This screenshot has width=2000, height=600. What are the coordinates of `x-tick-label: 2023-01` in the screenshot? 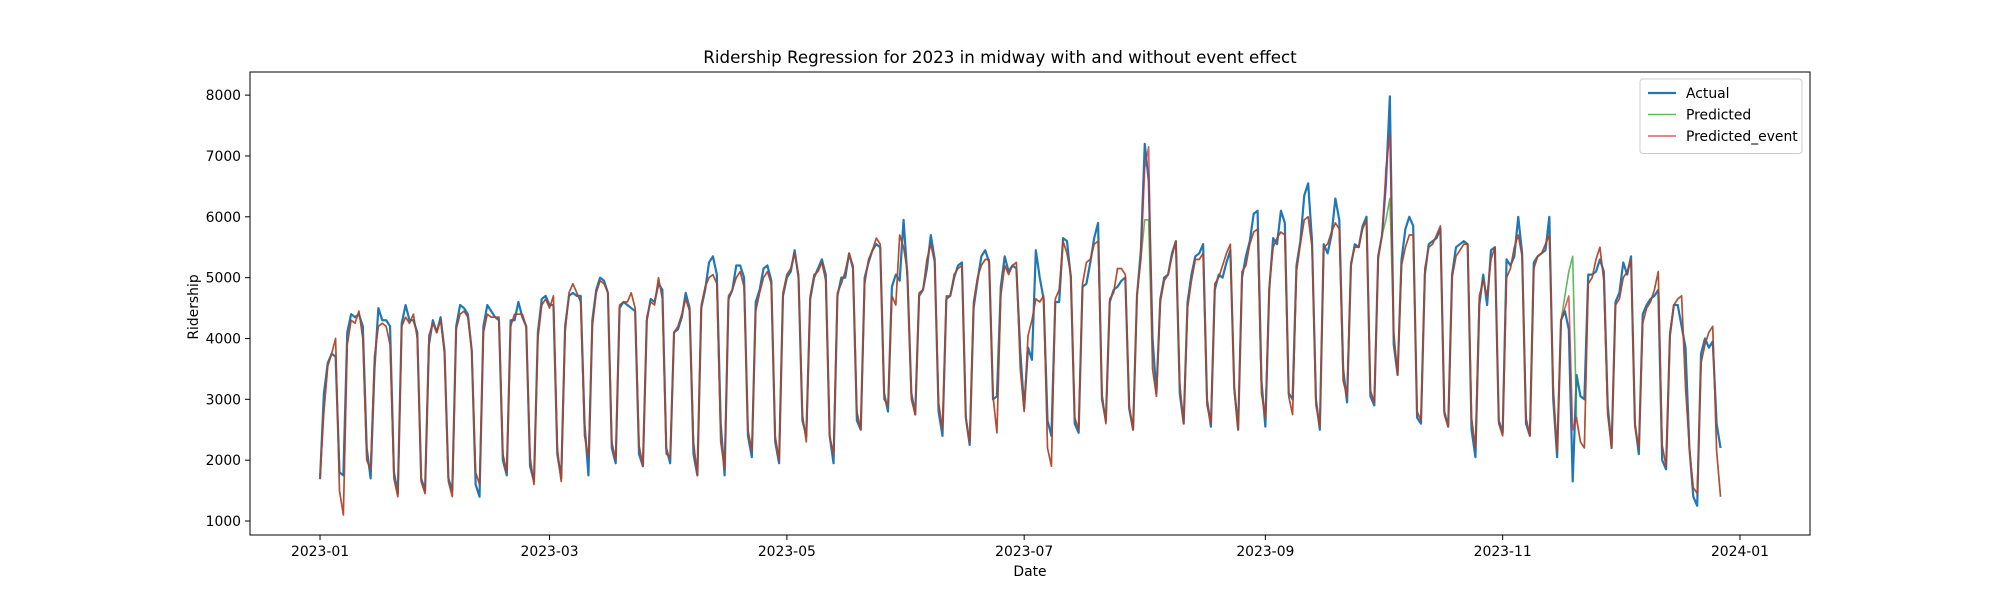 It's located at (320, 552).